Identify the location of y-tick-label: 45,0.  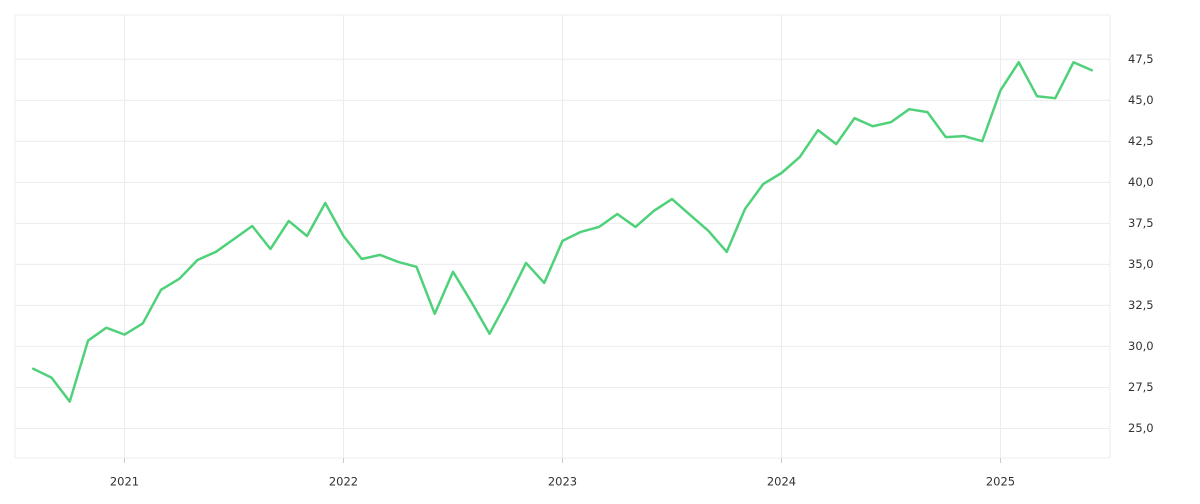
(1141, 100).